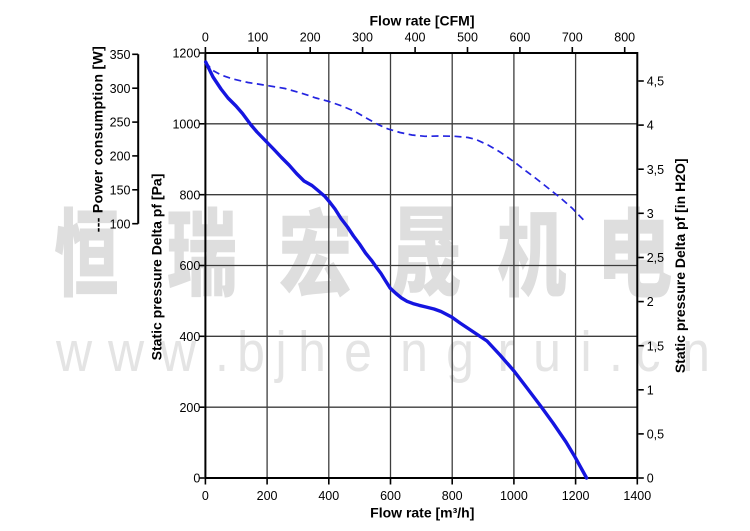 This screenshot has width=750, height=531. Describe the element at coordinates (467, 37) in the screenshot. I see `svg-text: 500` at that location.